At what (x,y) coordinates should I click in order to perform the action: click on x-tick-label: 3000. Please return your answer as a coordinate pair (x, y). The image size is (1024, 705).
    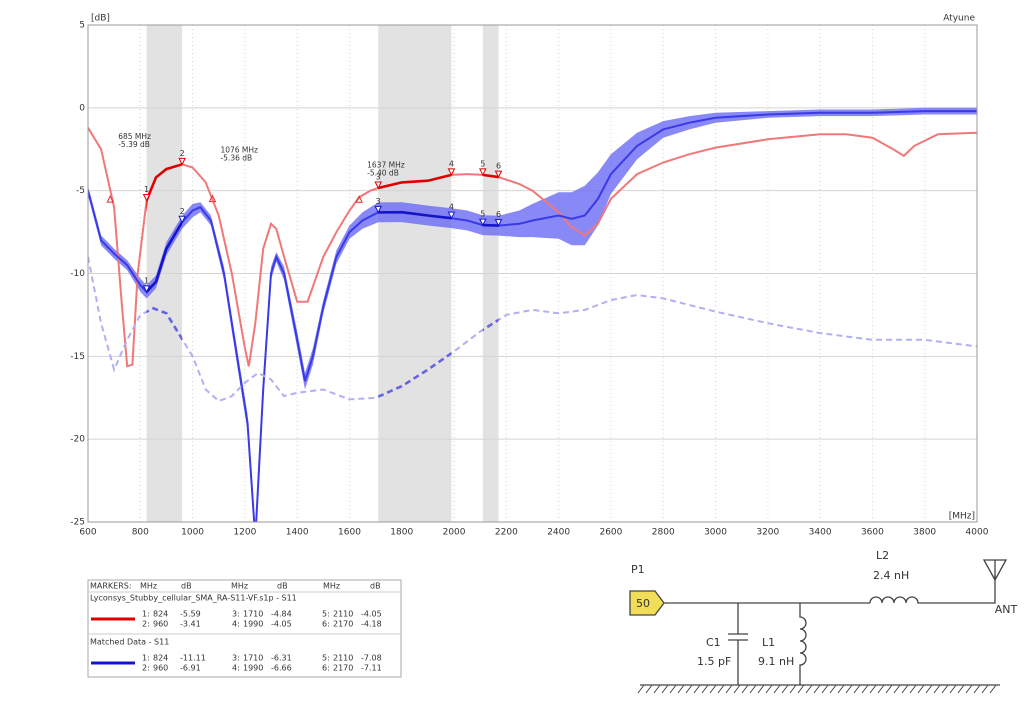
    Looking at the image, I should click on (715, 533).